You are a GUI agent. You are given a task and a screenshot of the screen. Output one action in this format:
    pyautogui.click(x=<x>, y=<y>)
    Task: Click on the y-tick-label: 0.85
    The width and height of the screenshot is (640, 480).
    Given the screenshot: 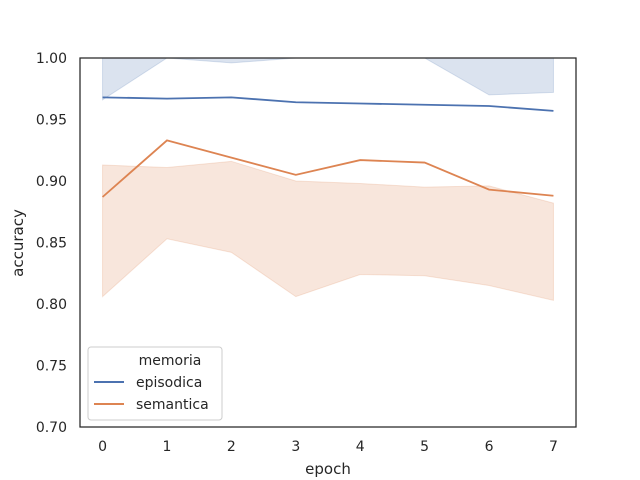 What is the action you would take?
    pyautogui.click(x=51, y=244)
    